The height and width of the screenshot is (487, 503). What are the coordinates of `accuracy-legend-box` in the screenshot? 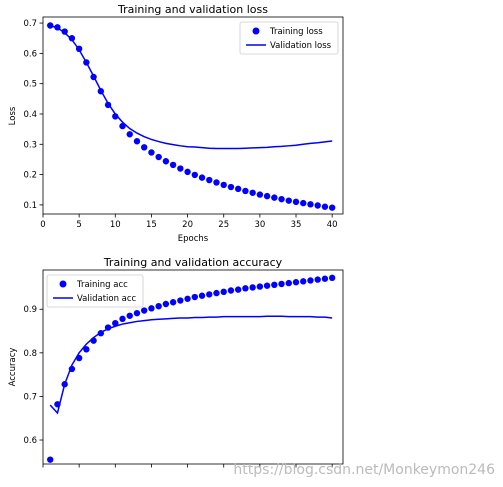 It's located at (95, 291).